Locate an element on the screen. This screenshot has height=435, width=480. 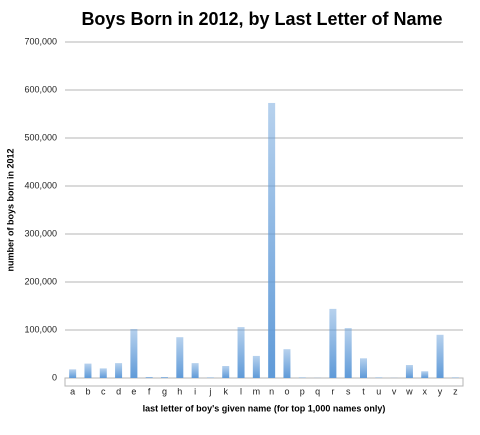
x-tick-label: t is located at coordinates (363, 391).